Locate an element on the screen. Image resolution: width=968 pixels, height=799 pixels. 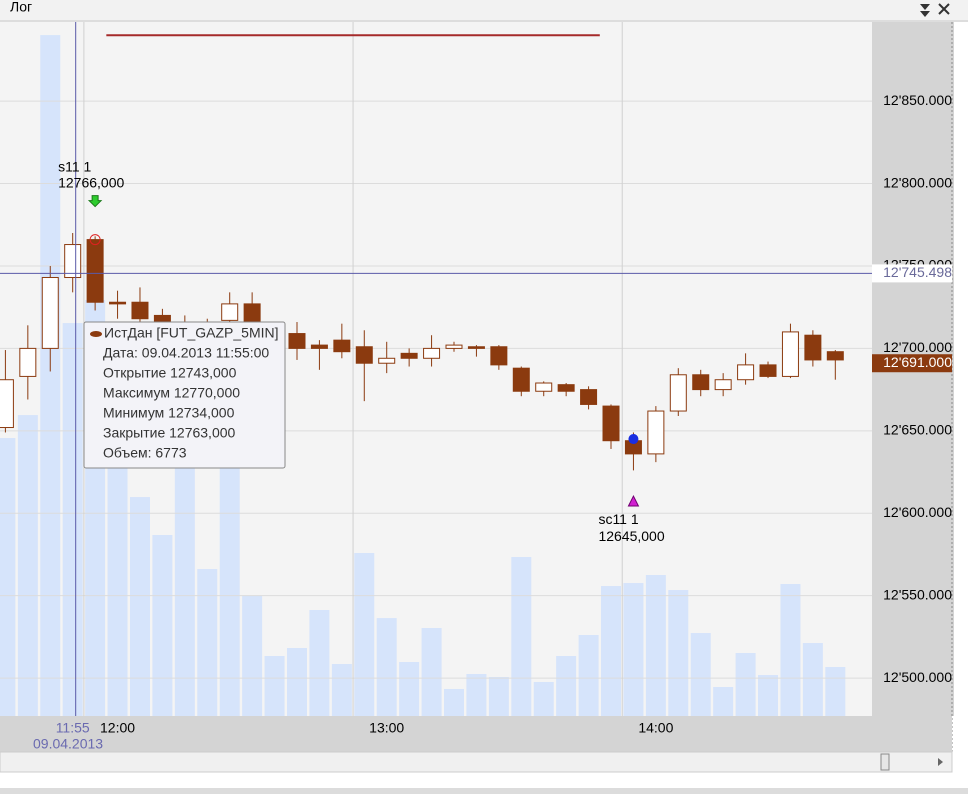
y-tick-label: 12'850.000 is located at coordinates (917, 100).